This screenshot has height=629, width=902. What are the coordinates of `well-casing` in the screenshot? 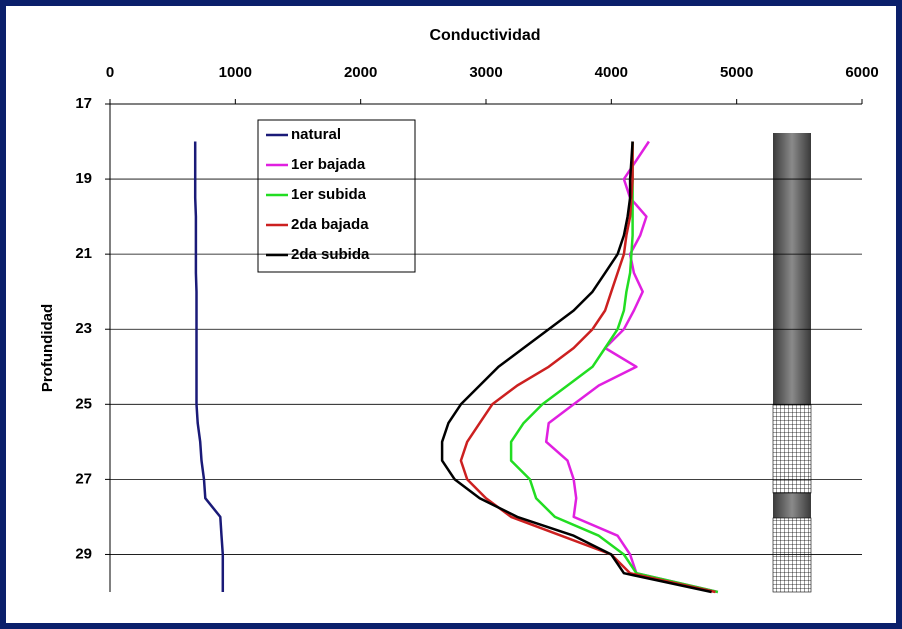 It's located at (792, 362).